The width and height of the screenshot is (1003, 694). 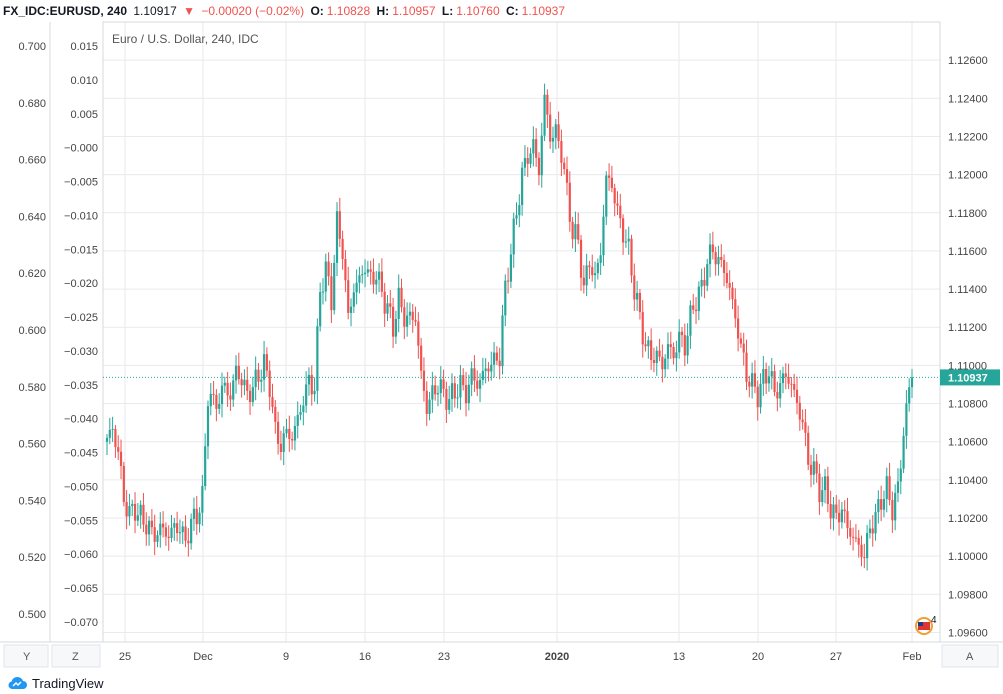 I want to click on chart-title: Euro / U.S. Dollar, 240, IDC, so click(x=185, y=39).